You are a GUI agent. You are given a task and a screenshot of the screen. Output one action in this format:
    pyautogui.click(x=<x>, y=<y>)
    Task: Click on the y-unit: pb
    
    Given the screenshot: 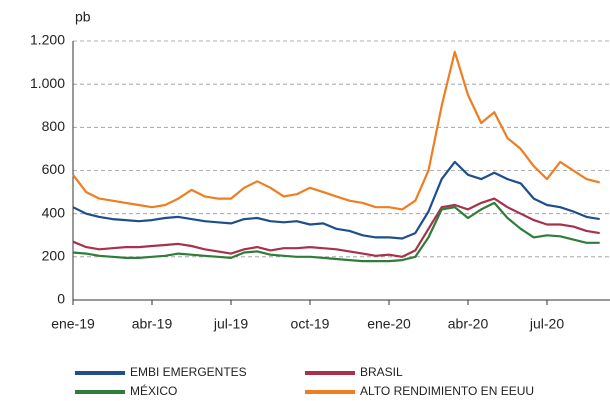 What is the action you would take?
    pyautogui.click(x=83, y=17)
    